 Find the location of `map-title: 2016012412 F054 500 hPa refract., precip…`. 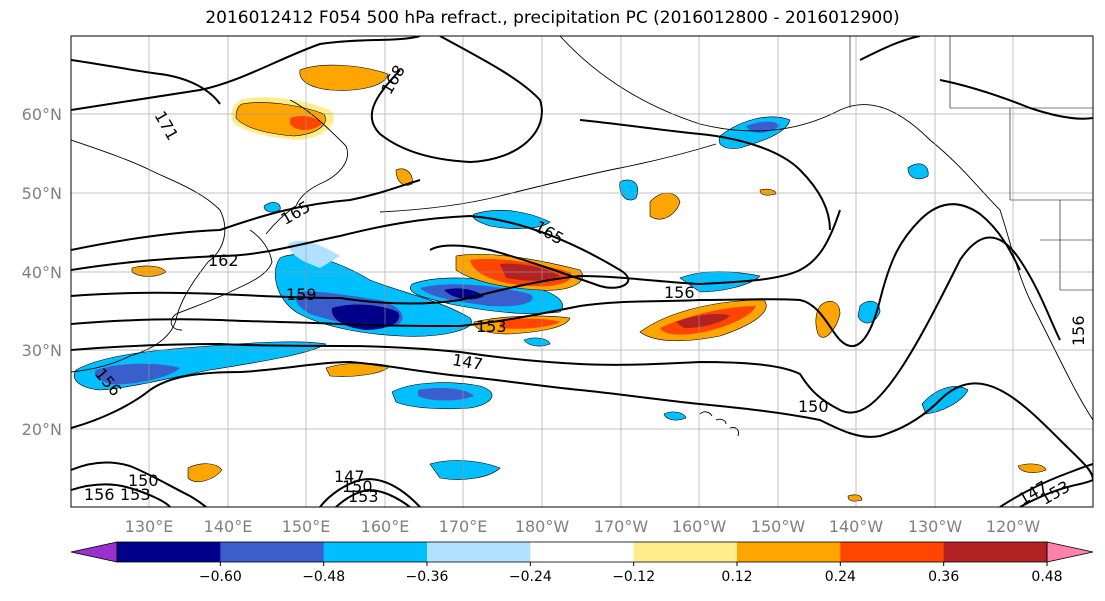

map-title: 2016012412 F054 500 hPa refract., precip… is located at coordinates (552, 18).